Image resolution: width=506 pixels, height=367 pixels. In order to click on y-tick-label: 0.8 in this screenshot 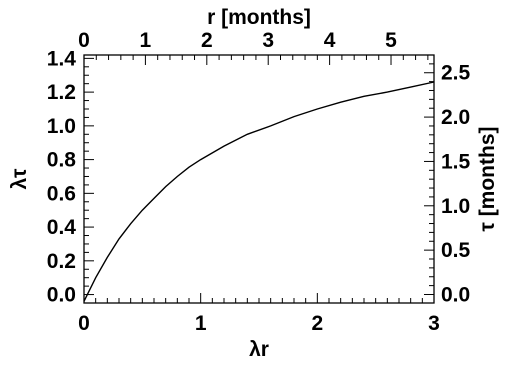, I will do `click(62, 160)`.